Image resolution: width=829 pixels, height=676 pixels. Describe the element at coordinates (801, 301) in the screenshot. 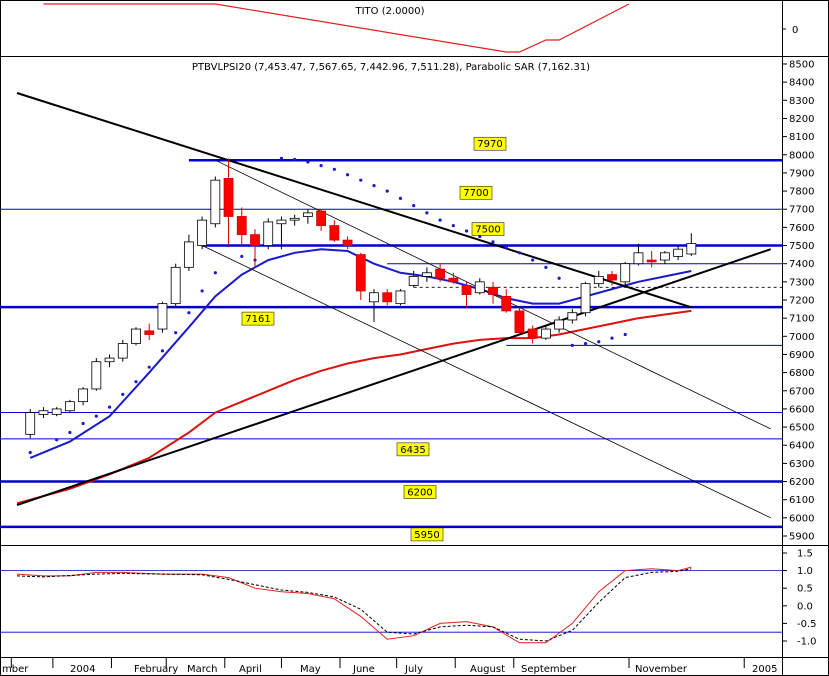

I see `y-tick-label: 7200` at that location.